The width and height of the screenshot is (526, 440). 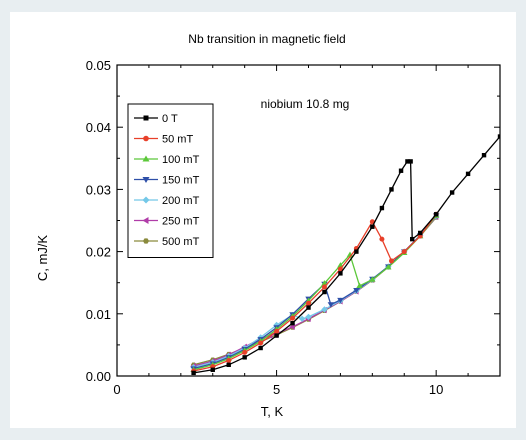 I want to click on legend-label-150-mt: 150 mT, so click(x=181, y=181).